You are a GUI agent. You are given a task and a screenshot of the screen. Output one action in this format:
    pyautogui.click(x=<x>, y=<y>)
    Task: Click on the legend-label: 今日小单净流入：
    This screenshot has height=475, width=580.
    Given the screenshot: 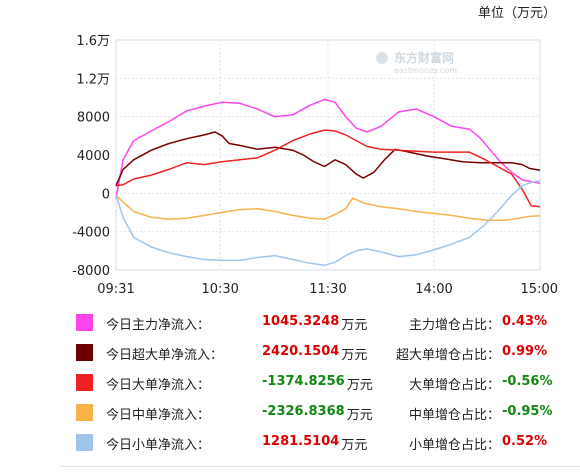 What is the action you would take?
    pyautogui.click(x=158, y=445)
    